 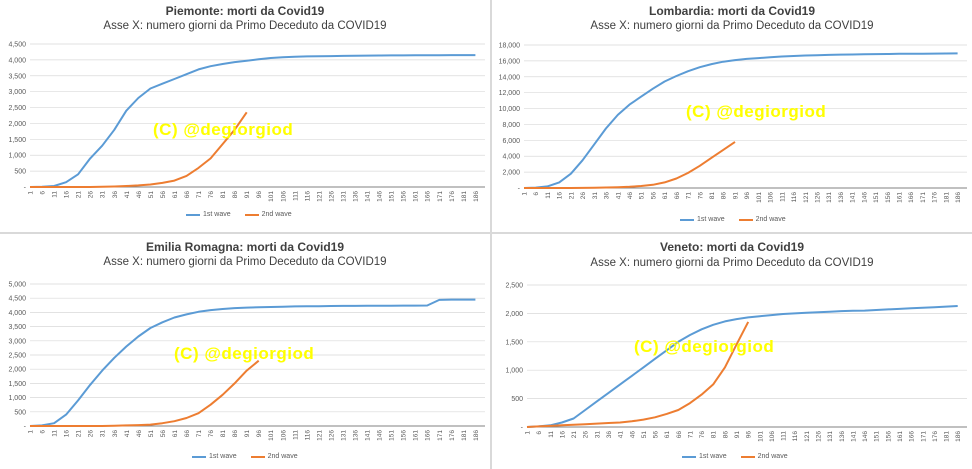 What do you see at coordinates (690, 435) in the screenshot?
I see `x-tick-label: 71` at bounding box center [690, 435].